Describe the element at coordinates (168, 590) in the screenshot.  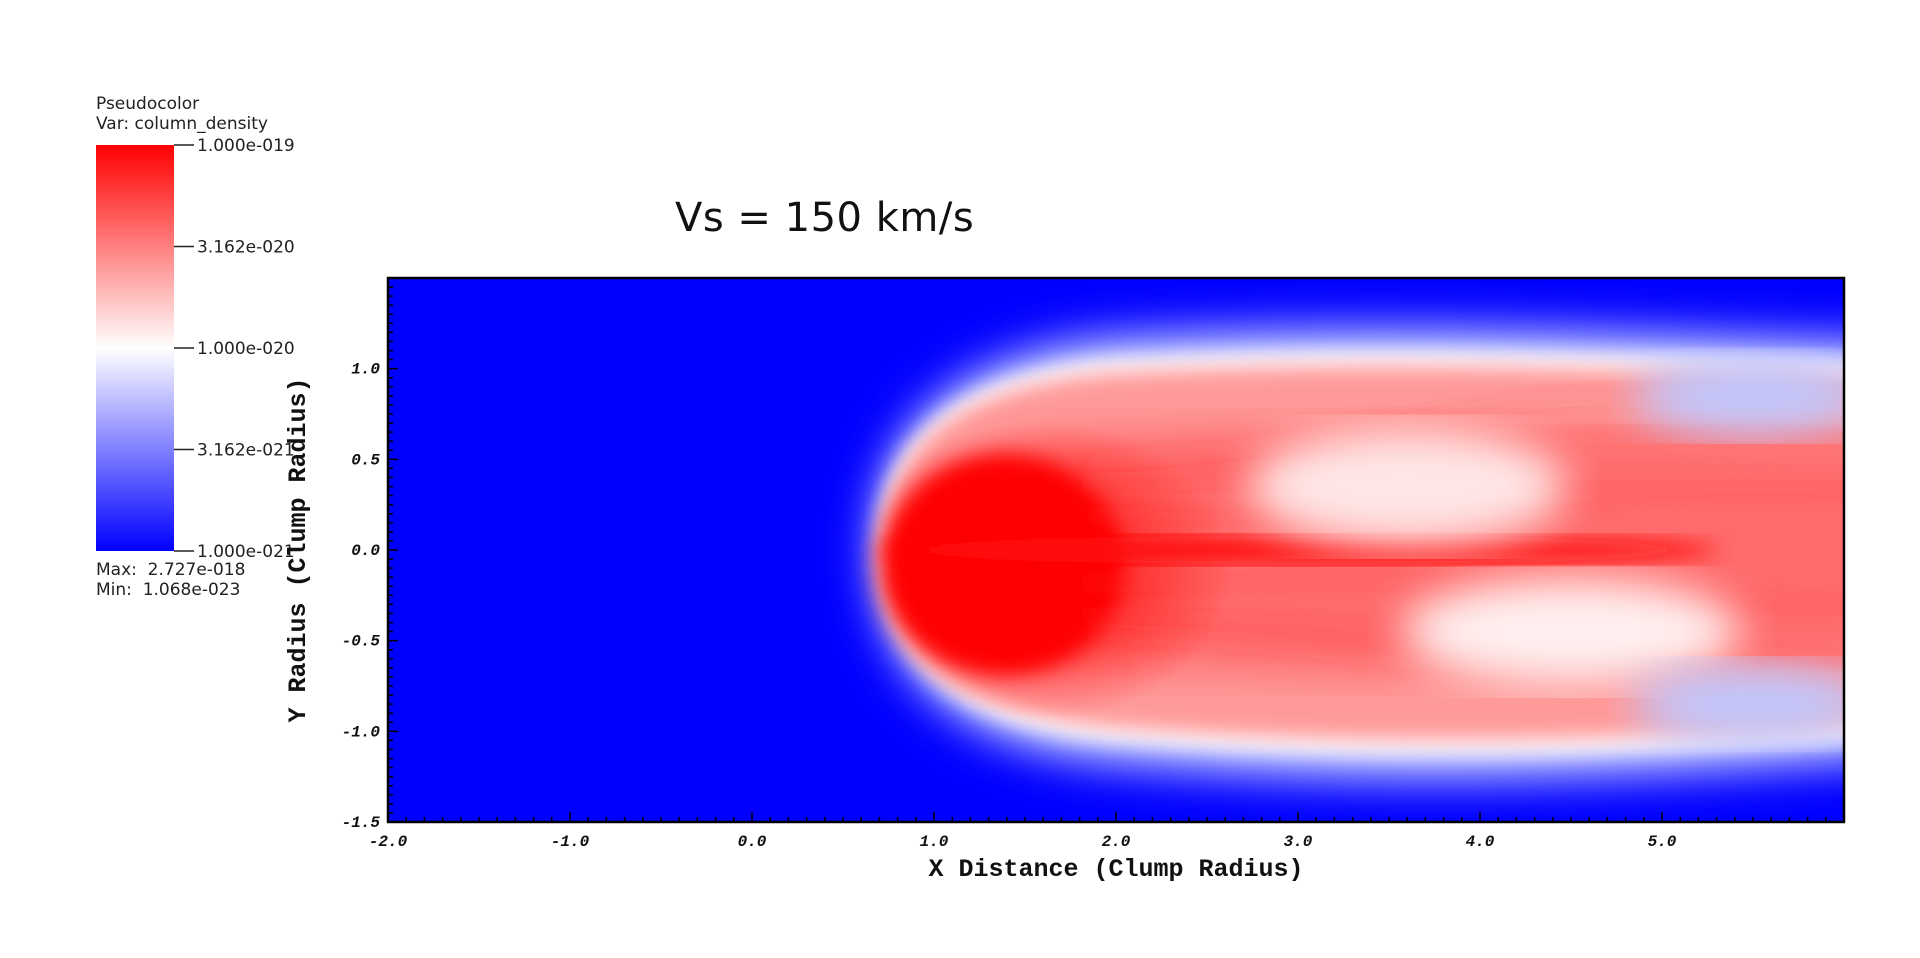
I see `legend-min-value: Min: 1.068e-023` at that location.